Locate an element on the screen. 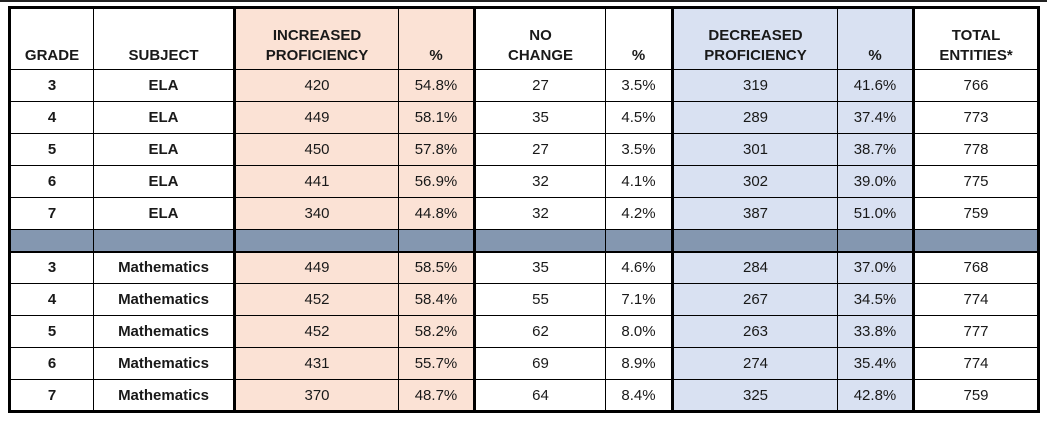 The height and width of the screenshot is (421, 1047). separator-row is located at coordinates (524, 241).